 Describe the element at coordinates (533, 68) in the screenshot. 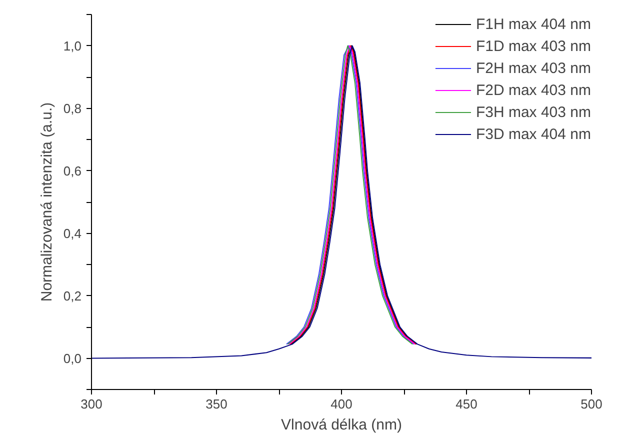

I see `legend-label: F2H max 403 nm` at that location.